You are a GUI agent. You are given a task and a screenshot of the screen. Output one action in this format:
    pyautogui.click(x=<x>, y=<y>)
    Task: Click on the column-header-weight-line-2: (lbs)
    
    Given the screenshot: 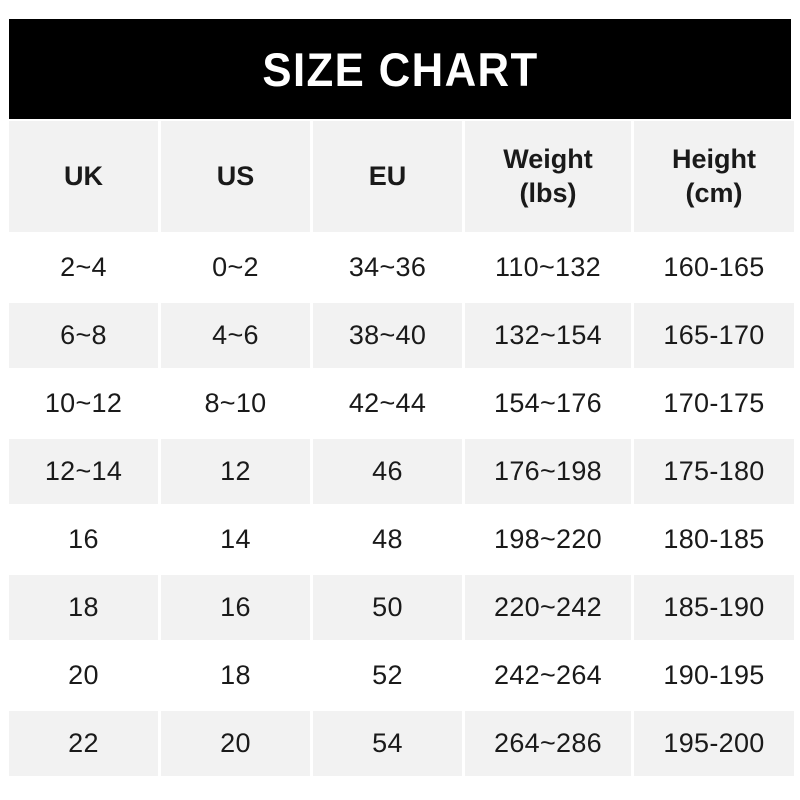 What is the action you would take?
    pyautogui.click(x=548, y=192)
    